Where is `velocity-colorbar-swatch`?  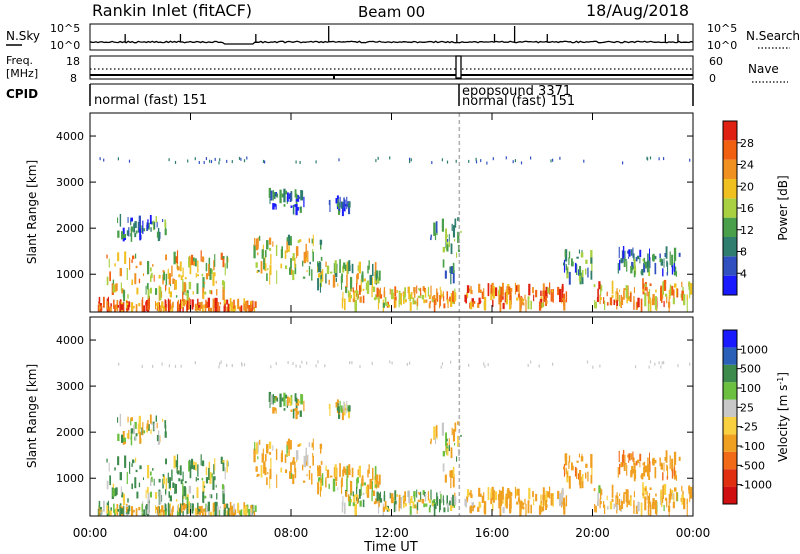
velocity-colorbar-swatch is located at coordinates (730, 373).